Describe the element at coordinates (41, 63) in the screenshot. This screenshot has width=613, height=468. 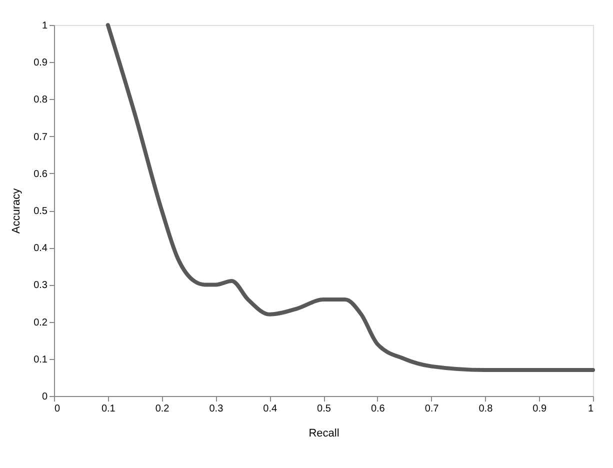
I see `y-tick-label: 0.9` at that location.